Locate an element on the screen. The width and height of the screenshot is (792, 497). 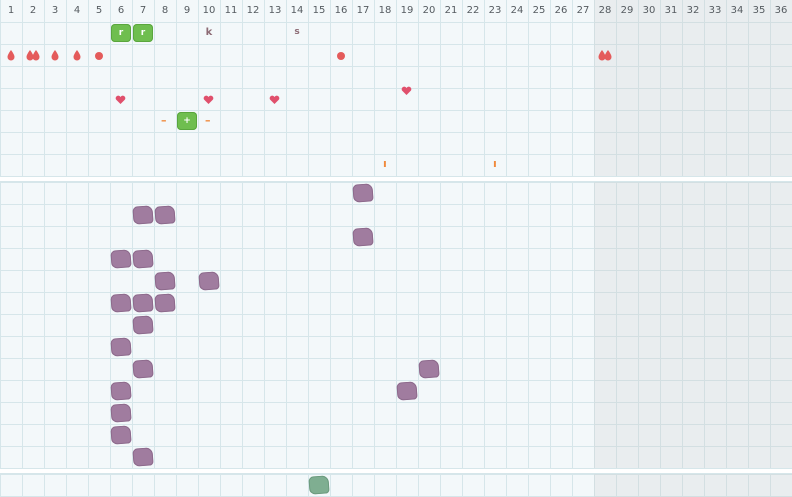
day-number: 8 is located at coordinates (165, 10).